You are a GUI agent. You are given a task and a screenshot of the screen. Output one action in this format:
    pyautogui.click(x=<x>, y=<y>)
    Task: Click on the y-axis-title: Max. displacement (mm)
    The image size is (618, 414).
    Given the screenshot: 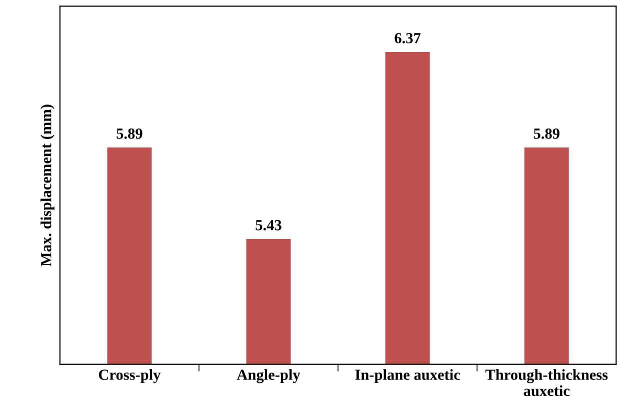 What is the action you would take?
    pyautogui.click(x=47, y=185)
    